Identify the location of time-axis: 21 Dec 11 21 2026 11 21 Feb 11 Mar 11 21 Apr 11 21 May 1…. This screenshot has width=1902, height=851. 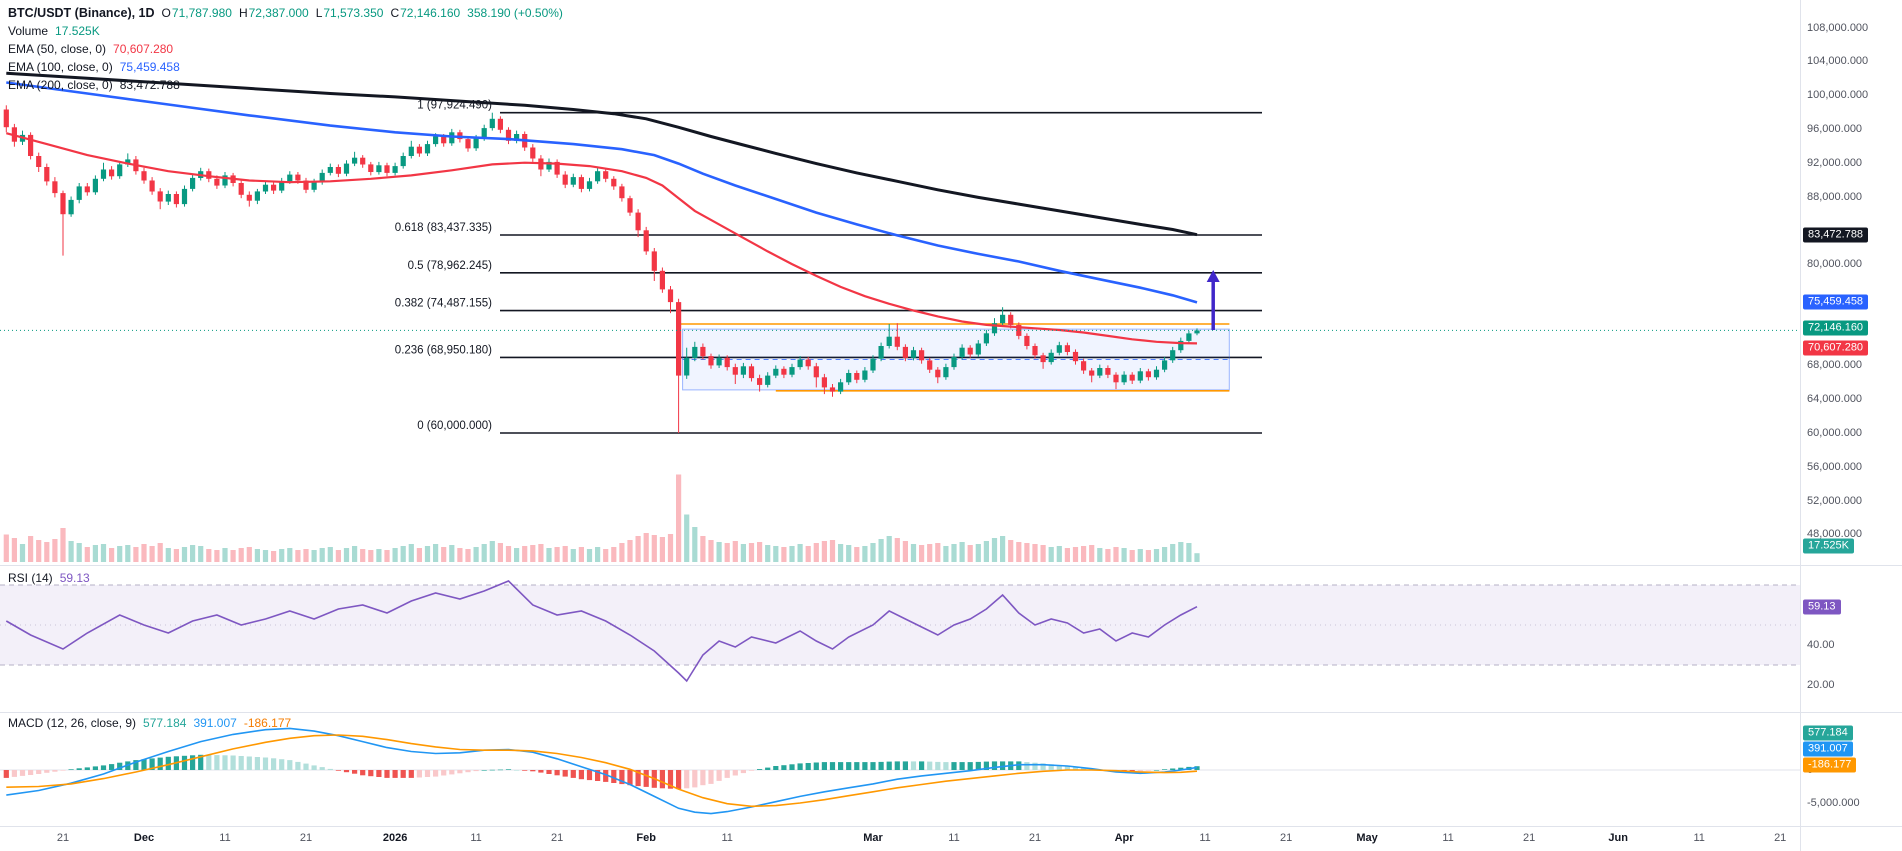
(951, 838).